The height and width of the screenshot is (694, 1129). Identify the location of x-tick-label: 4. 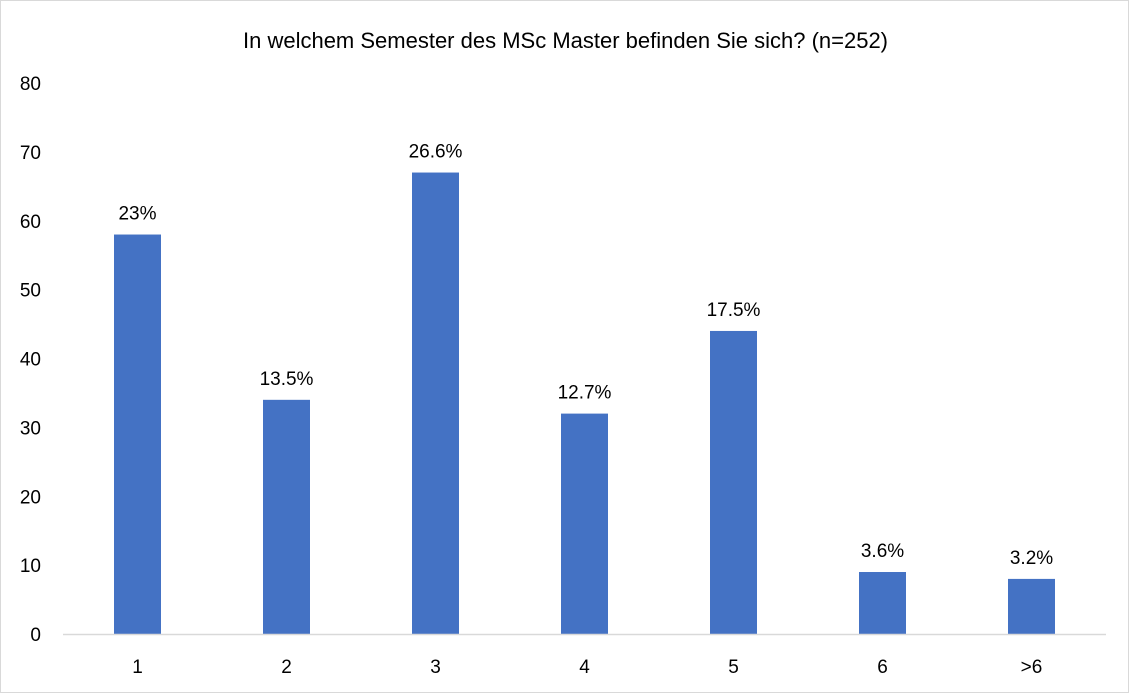
(584, 667).